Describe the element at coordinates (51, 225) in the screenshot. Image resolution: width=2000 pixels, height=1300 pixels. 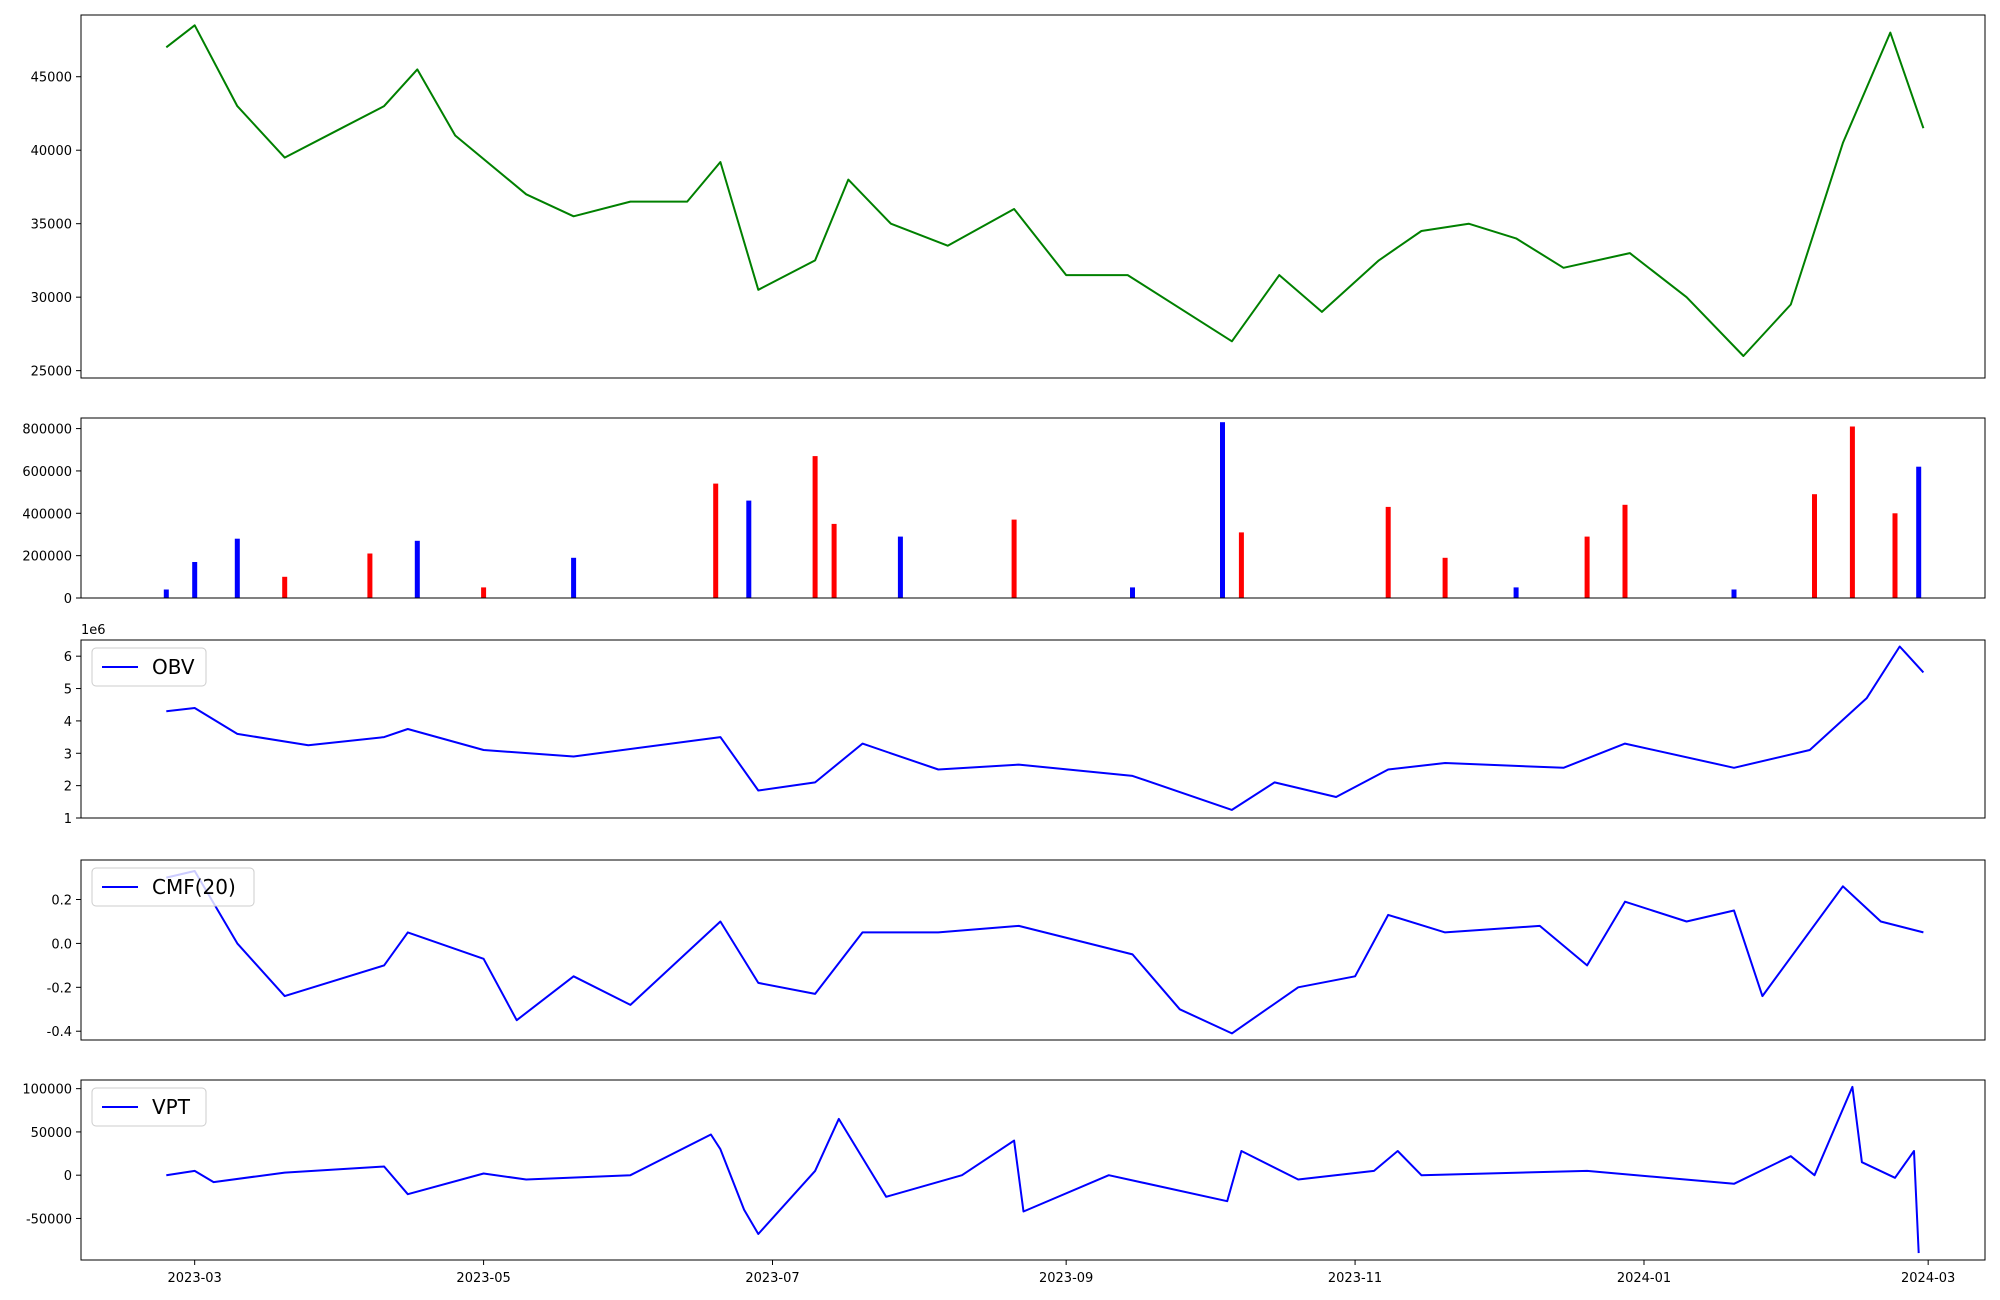
I see `price-ytick-label-2: 35000` at that location.